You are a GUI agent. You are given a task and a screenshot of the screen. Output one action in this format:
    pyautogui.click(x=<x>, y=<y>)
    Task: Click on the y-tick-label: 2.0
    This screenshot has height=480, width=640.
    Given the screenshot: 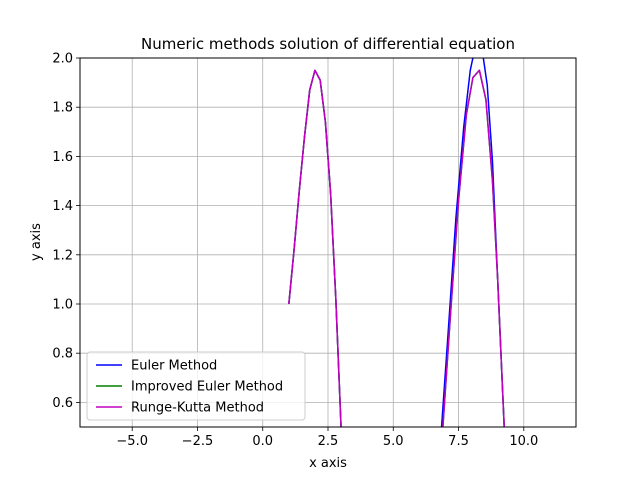 What is the action you would take?
    pyautogui.click(x=62, y=59)
    